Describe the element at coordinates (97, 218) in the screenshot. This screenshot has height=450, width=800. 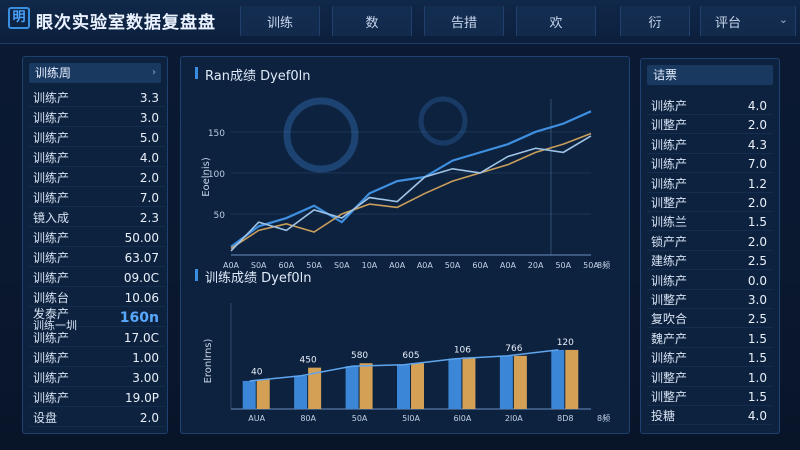
I see `list-item: 镜入成 2.3` at that location.